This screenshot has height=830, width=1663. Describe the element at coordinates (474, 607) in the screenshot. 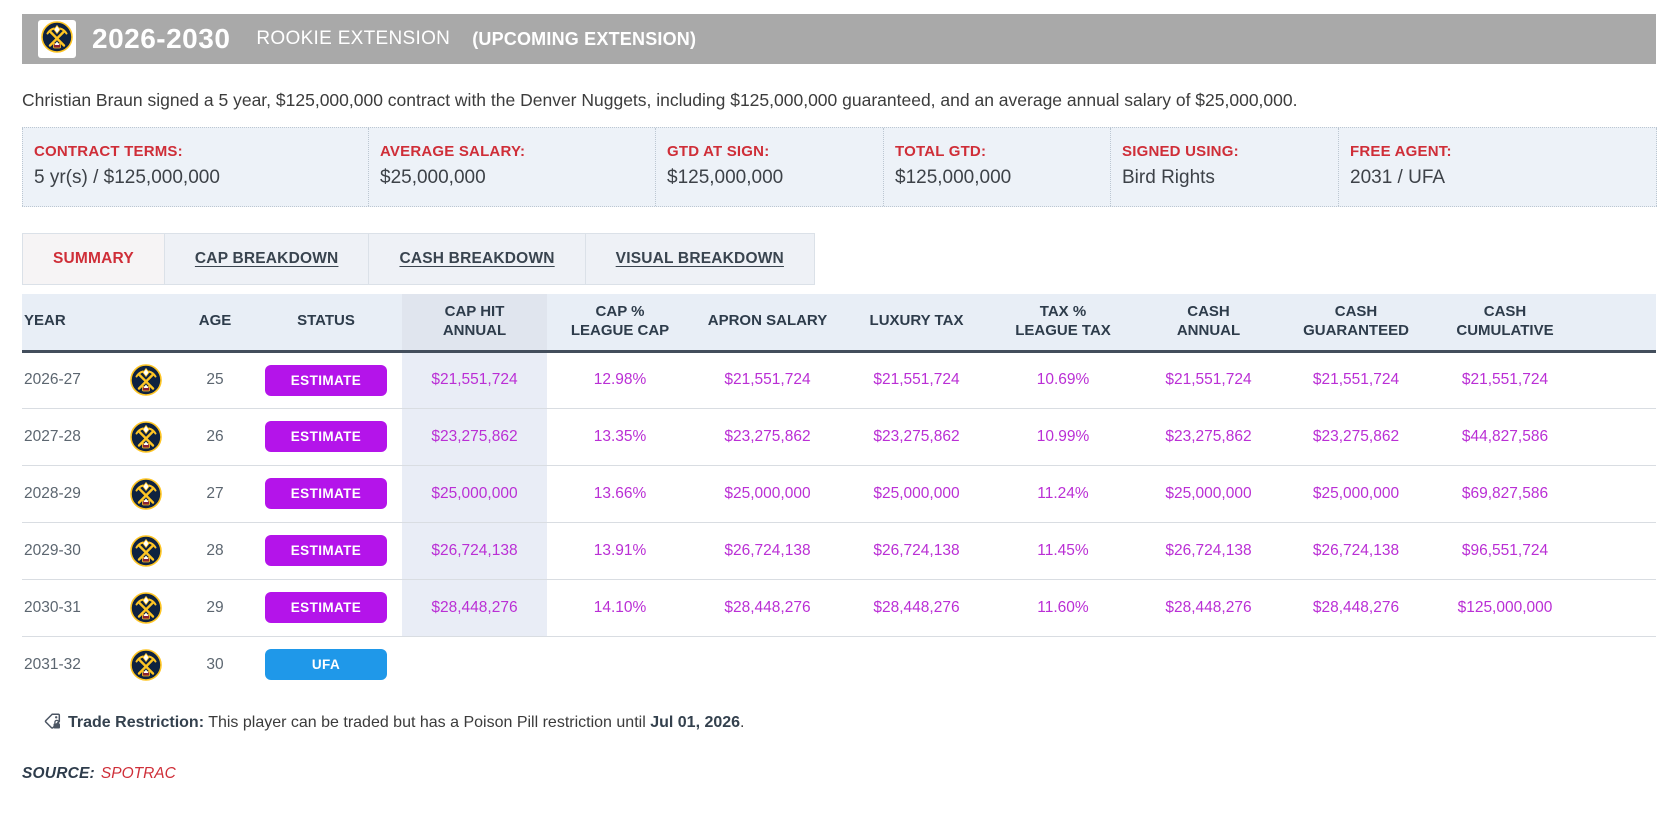

I see `cap-hit-annual-cell: $28,448,276` at that location.